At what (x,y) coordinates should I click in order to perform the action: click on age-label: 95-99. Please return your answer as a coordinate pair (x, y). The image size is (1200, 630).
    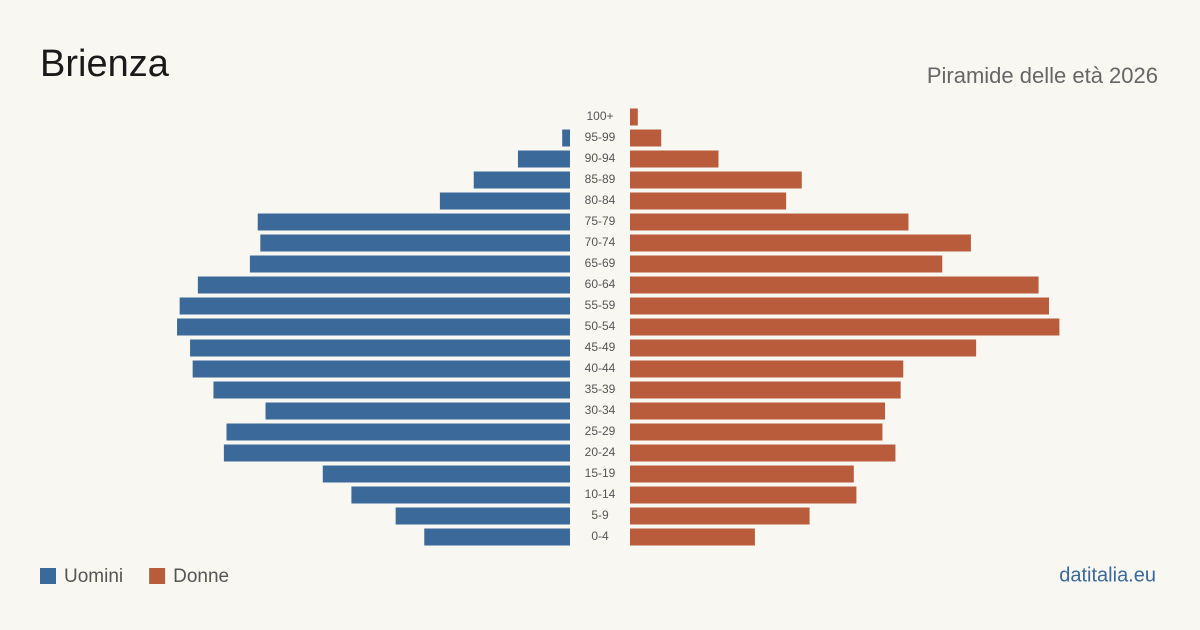
    Looking at the image, I should click on (600, 137).